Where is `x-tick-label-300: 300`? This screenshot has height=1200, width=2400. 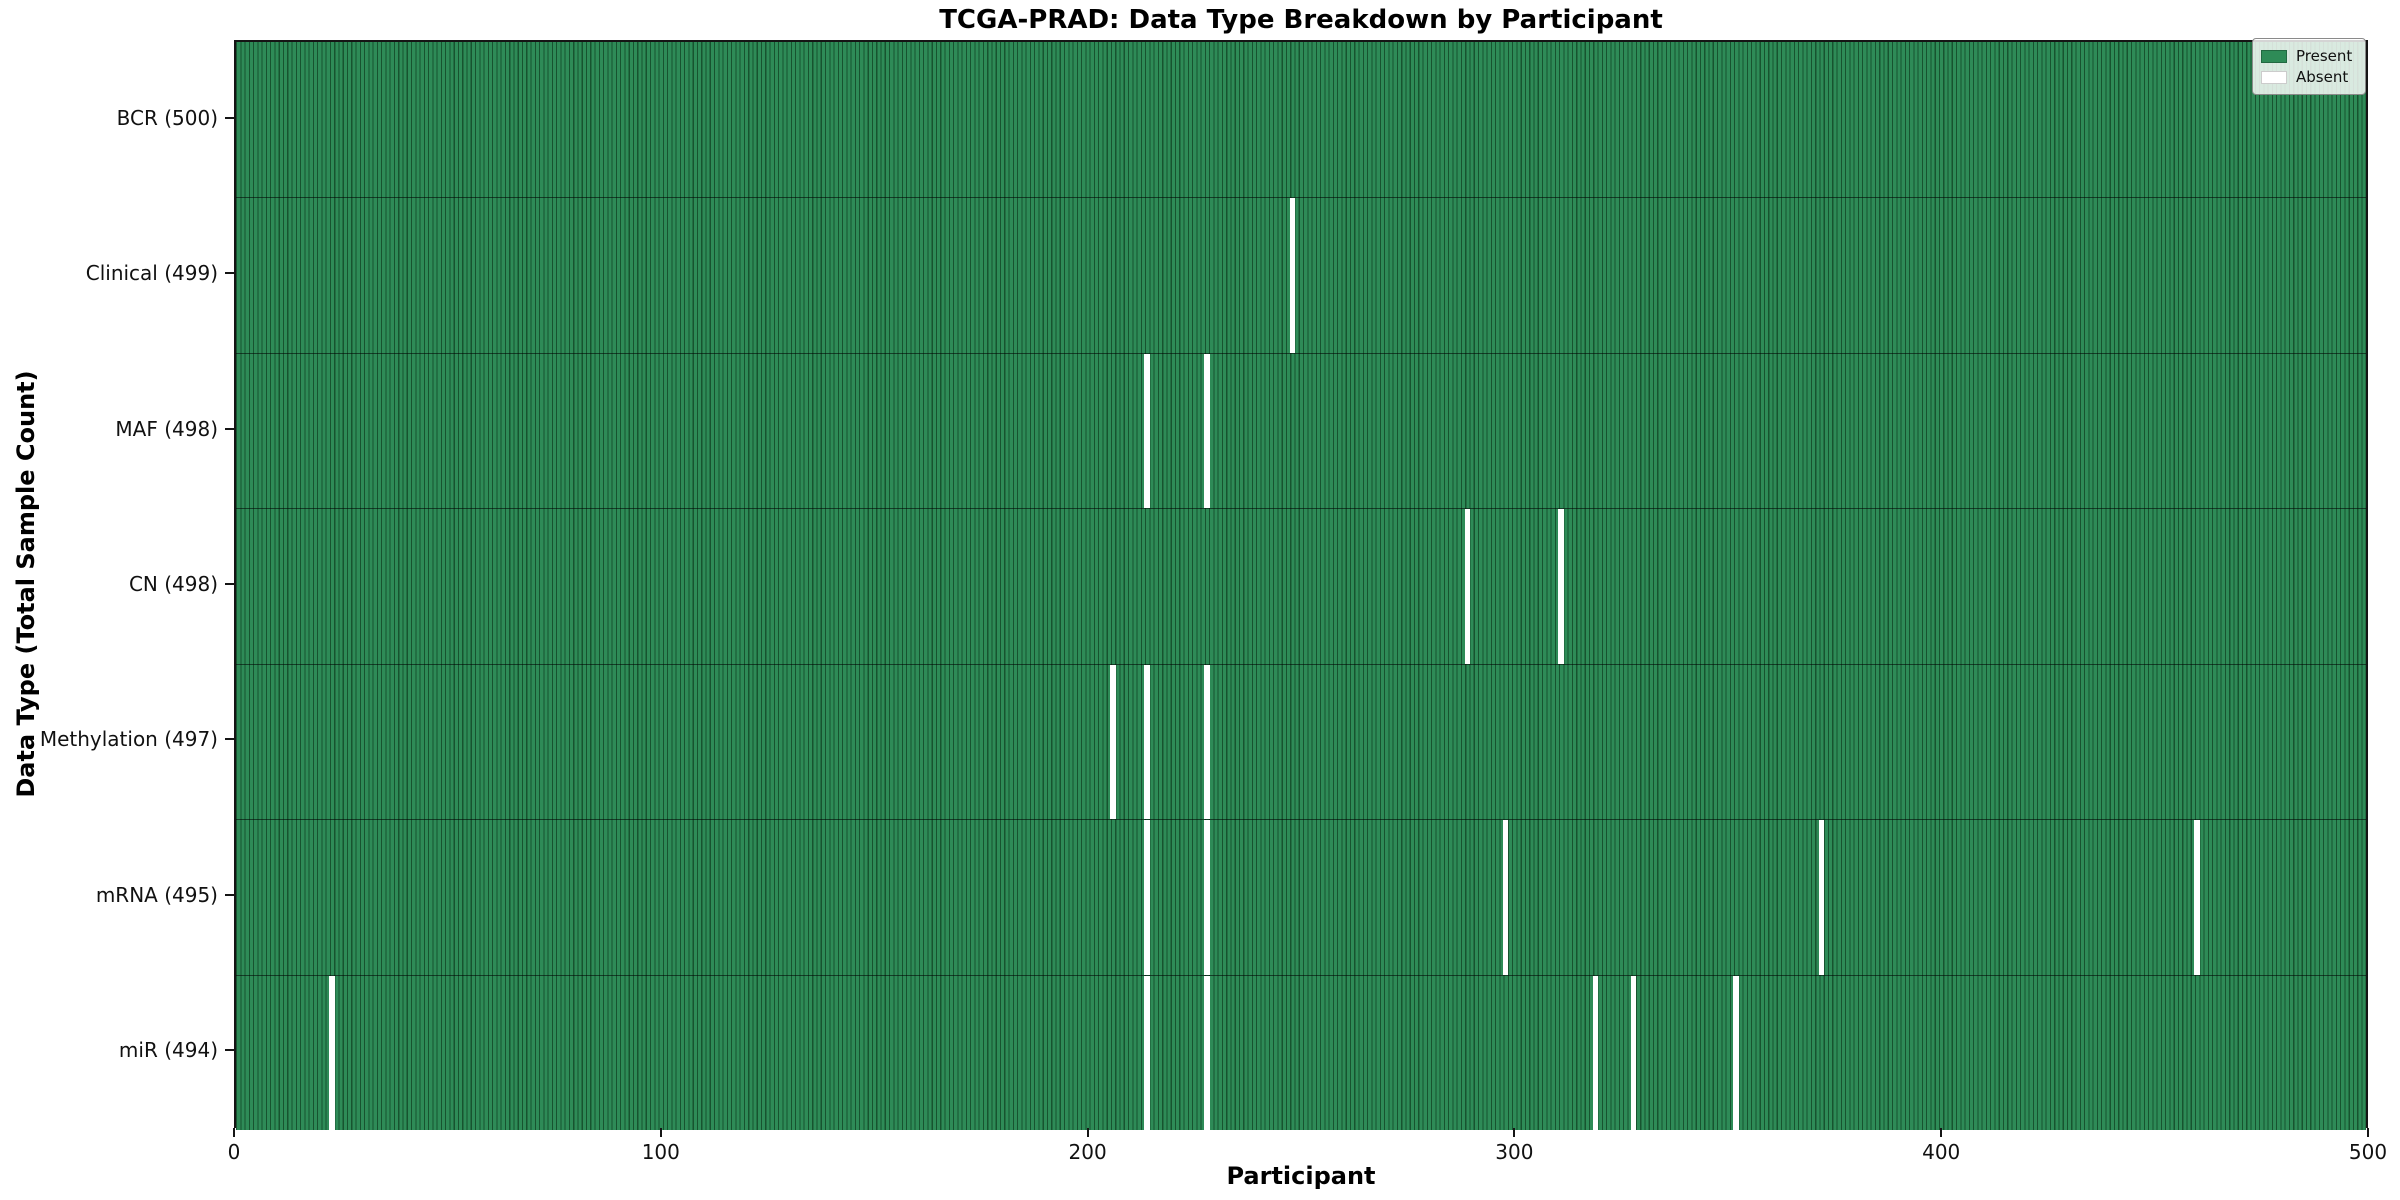
x-tick-label-300: 300 is located at coordinates (1514, 1152).